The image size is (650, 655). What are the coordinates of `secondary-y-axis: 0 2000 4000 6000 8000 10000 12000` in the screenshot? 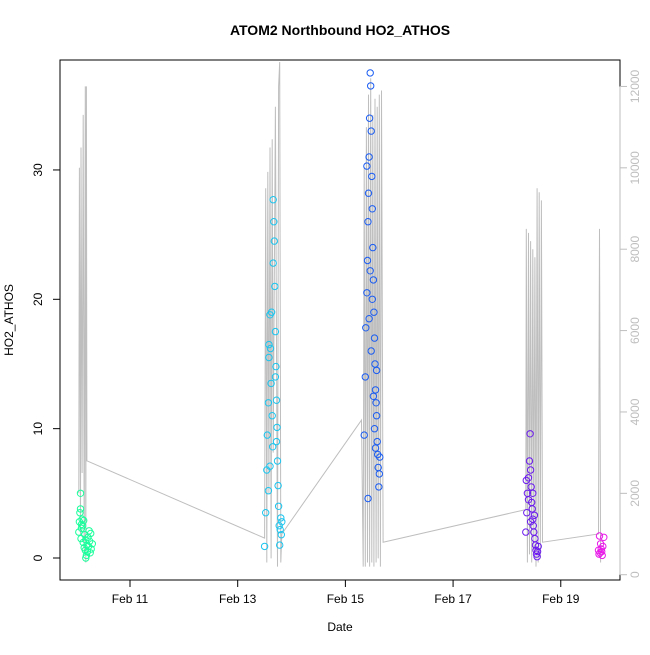 It's located at (630, 323).